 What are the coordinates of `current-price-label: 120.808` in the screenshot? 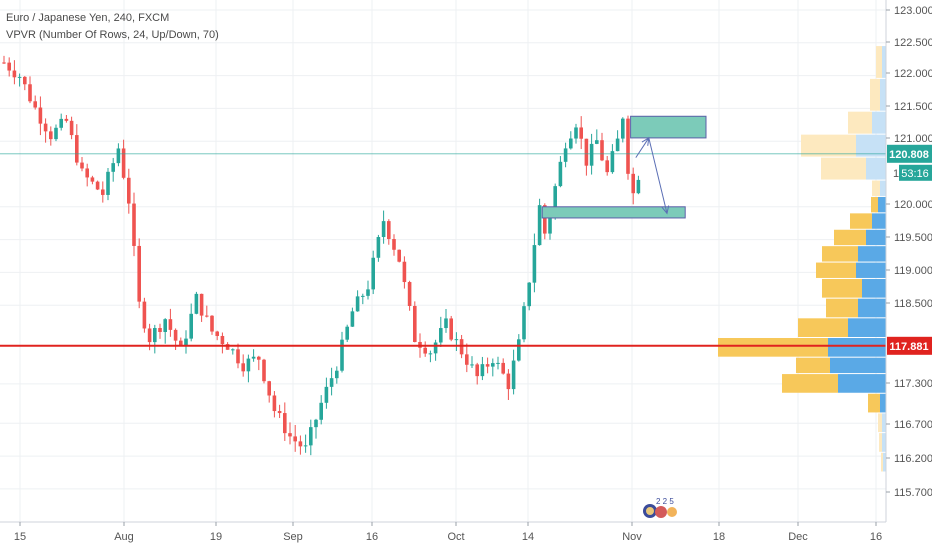 It's located at (909, 155).